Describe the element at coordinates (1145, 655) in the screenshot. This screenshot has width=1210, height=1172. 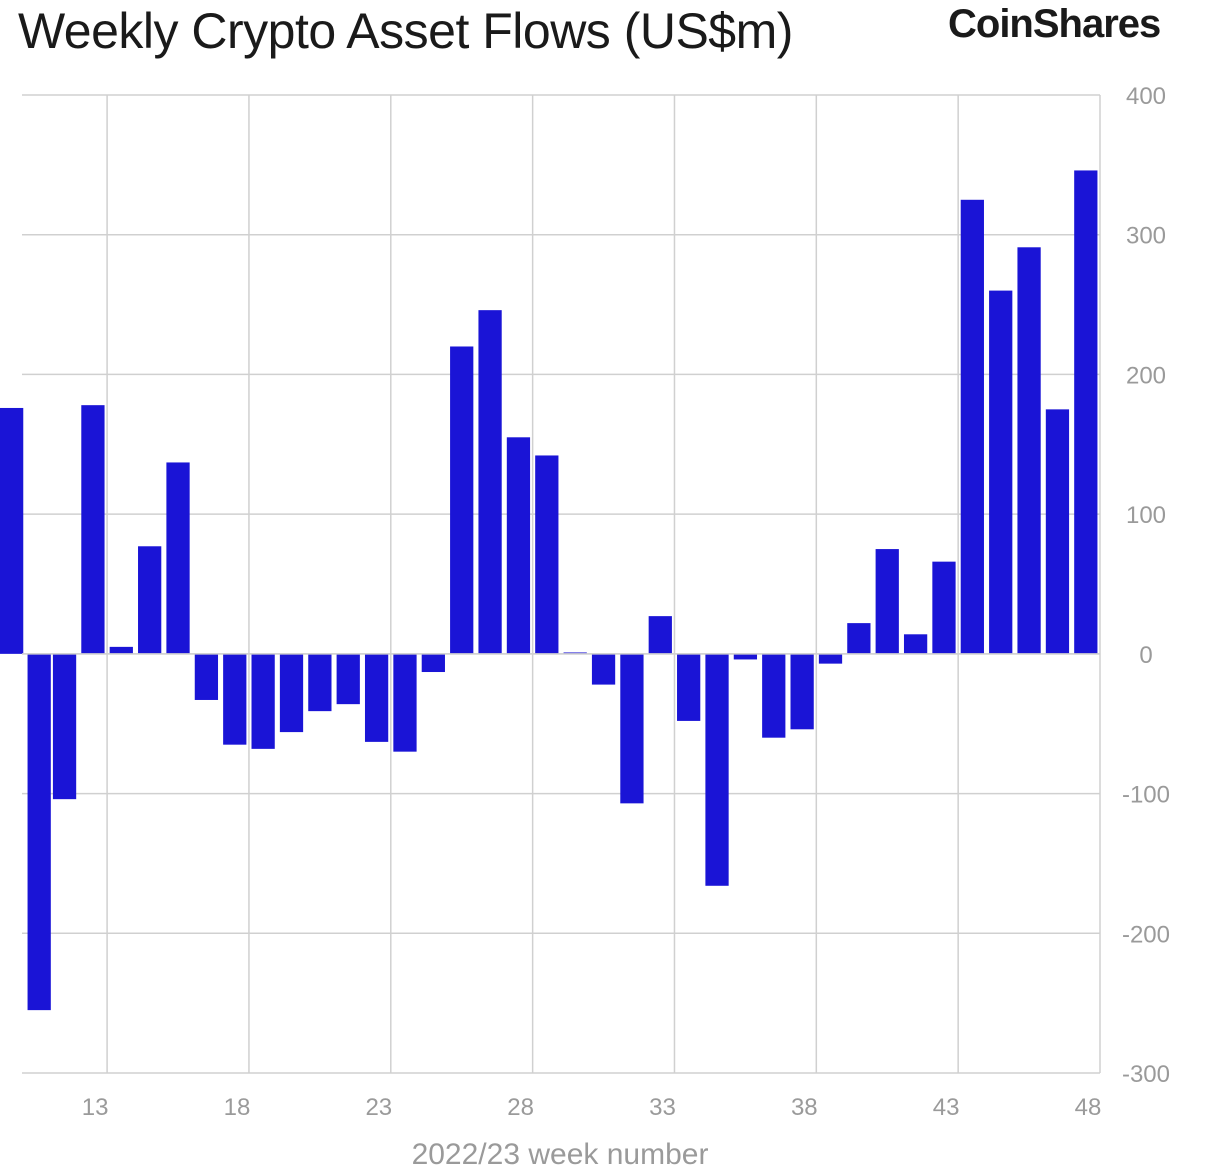
I see `y-tick-label: 0` at that location.